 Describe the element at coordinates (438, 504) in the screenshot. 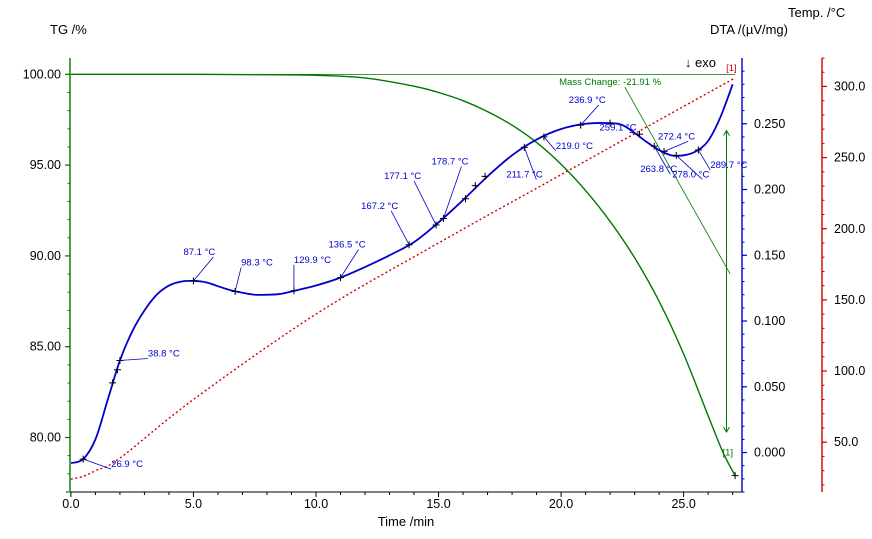

I see `x-tick-label: 15.0` at that location.